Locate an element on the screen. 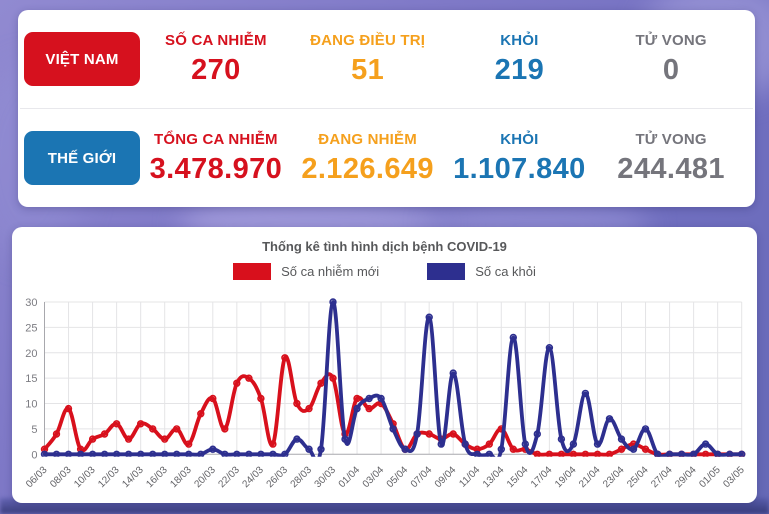  svg-text: 25/04 is located at coordinates (638, 477).